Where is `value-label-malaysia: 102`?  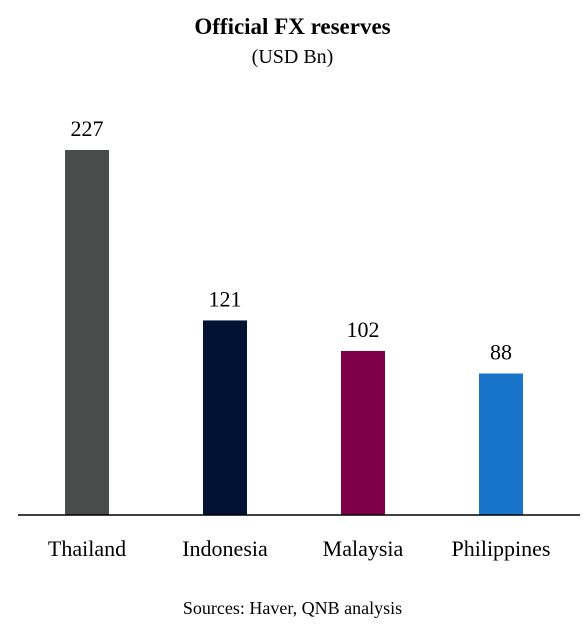 value-label-malaysia: 102 is located at coordinates (363, 329).